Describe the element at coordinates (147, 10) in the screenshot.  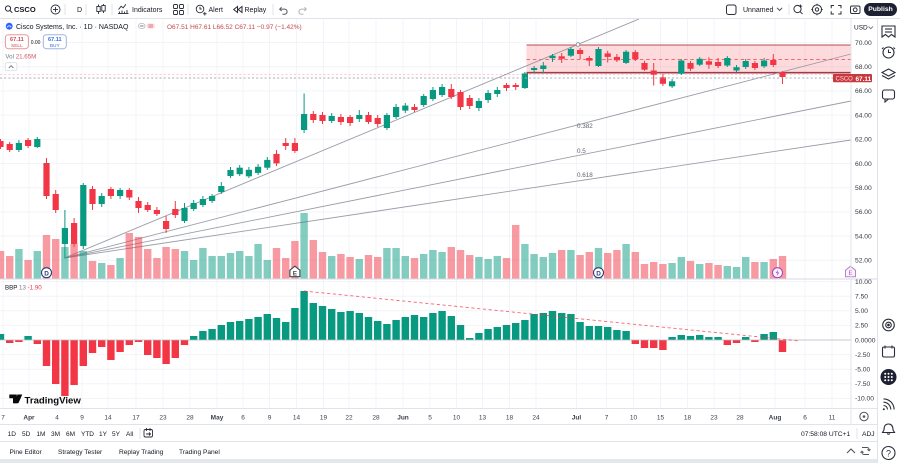
I see `svg-text: Indicators` at that location.